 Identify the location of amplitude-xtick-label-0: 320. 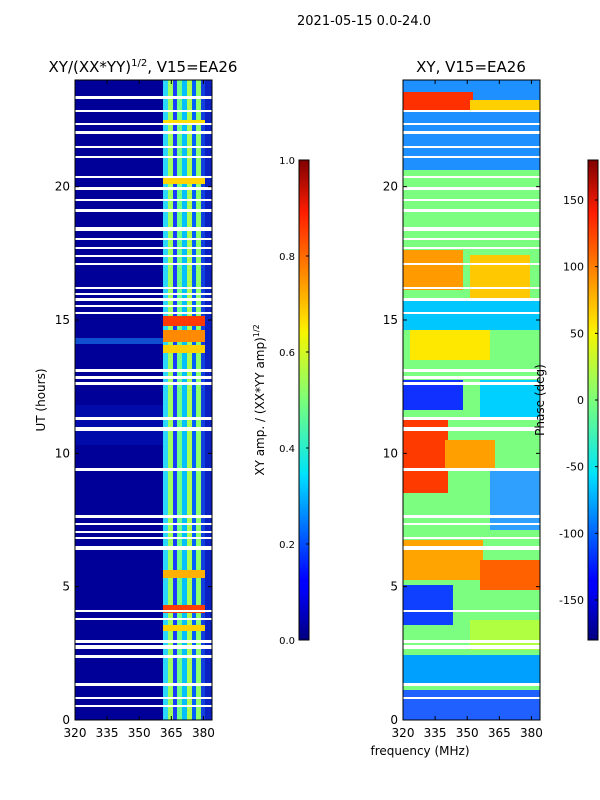
(75, 733).